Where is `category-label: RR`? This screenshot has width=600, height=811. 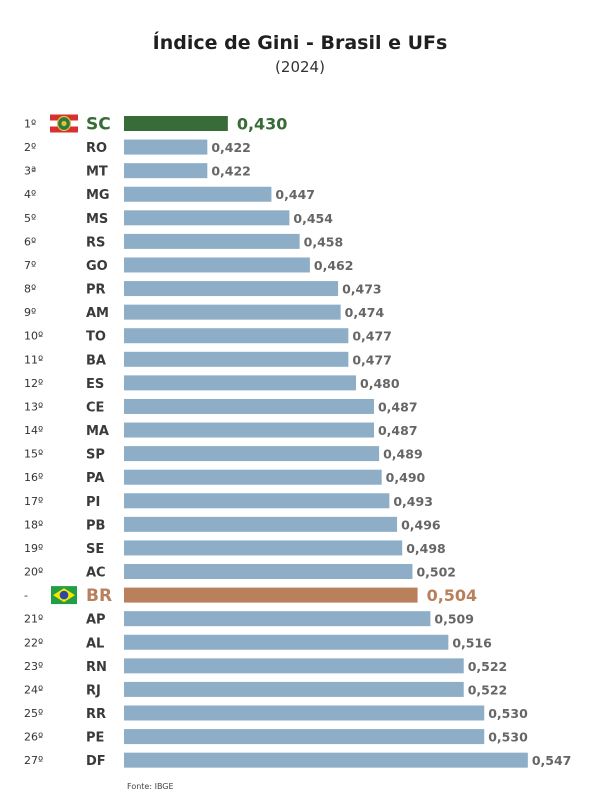 category-label: RR is located at coordinates (96, 714).